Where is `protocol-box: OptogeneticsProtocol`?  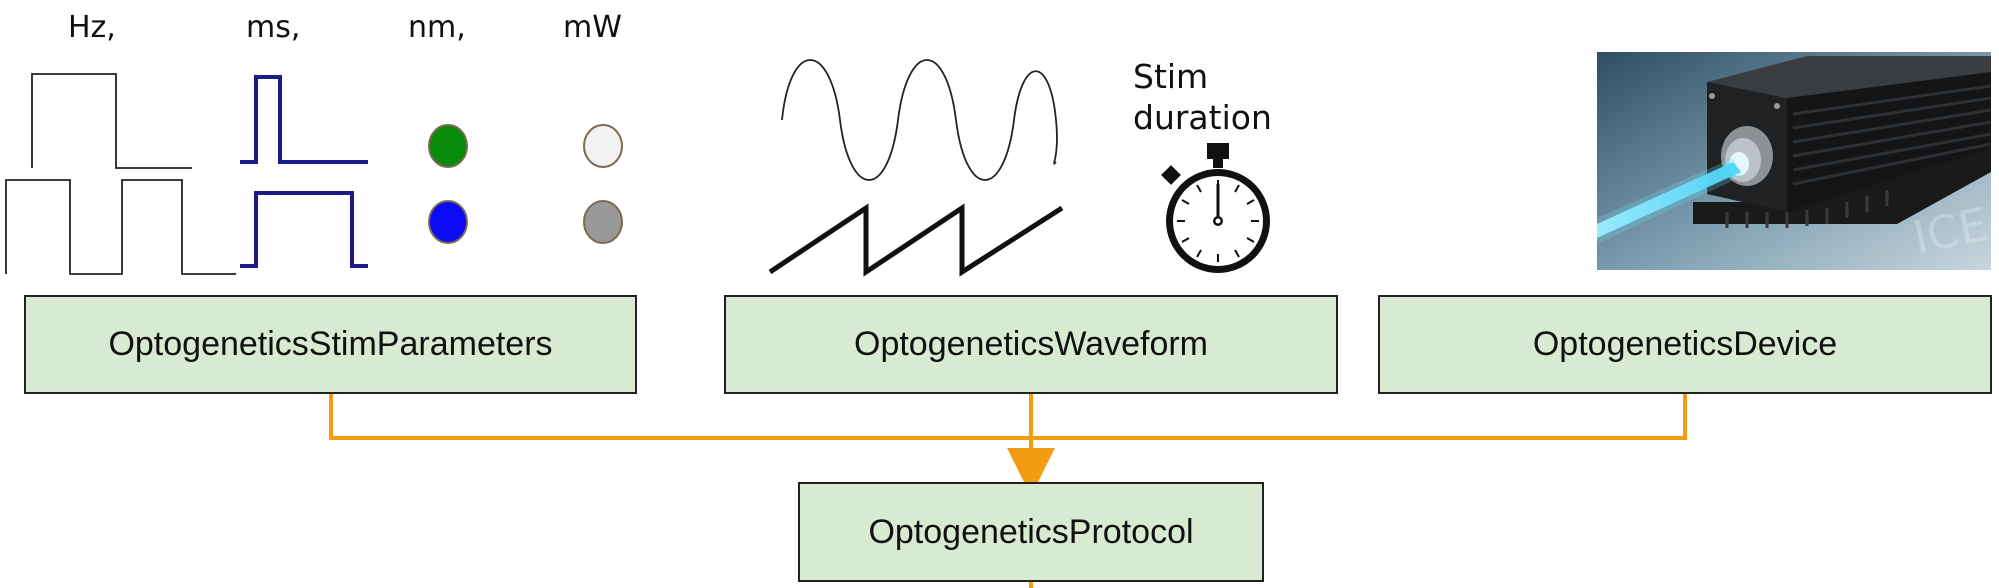 protocol-box: OptogeneticsProtocol is located at coordinates (1031, 532).